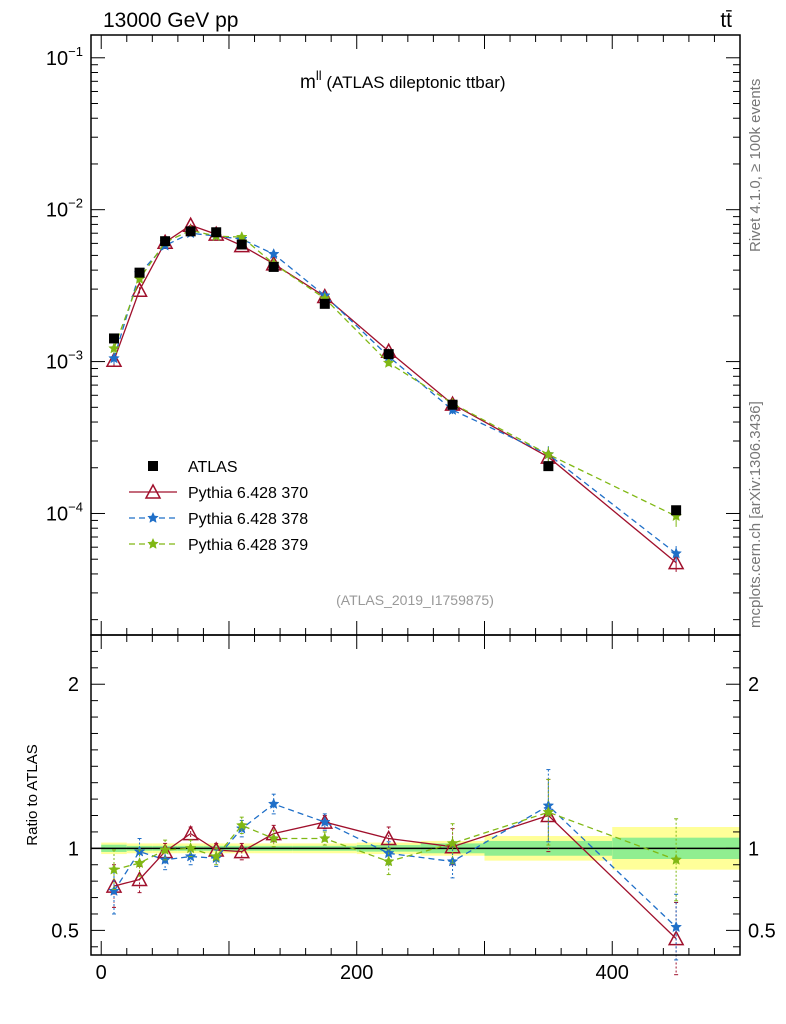  Describe the element at coordinates (612, 973) in the screenshot. I see `x-tick-label: 400` at that location.